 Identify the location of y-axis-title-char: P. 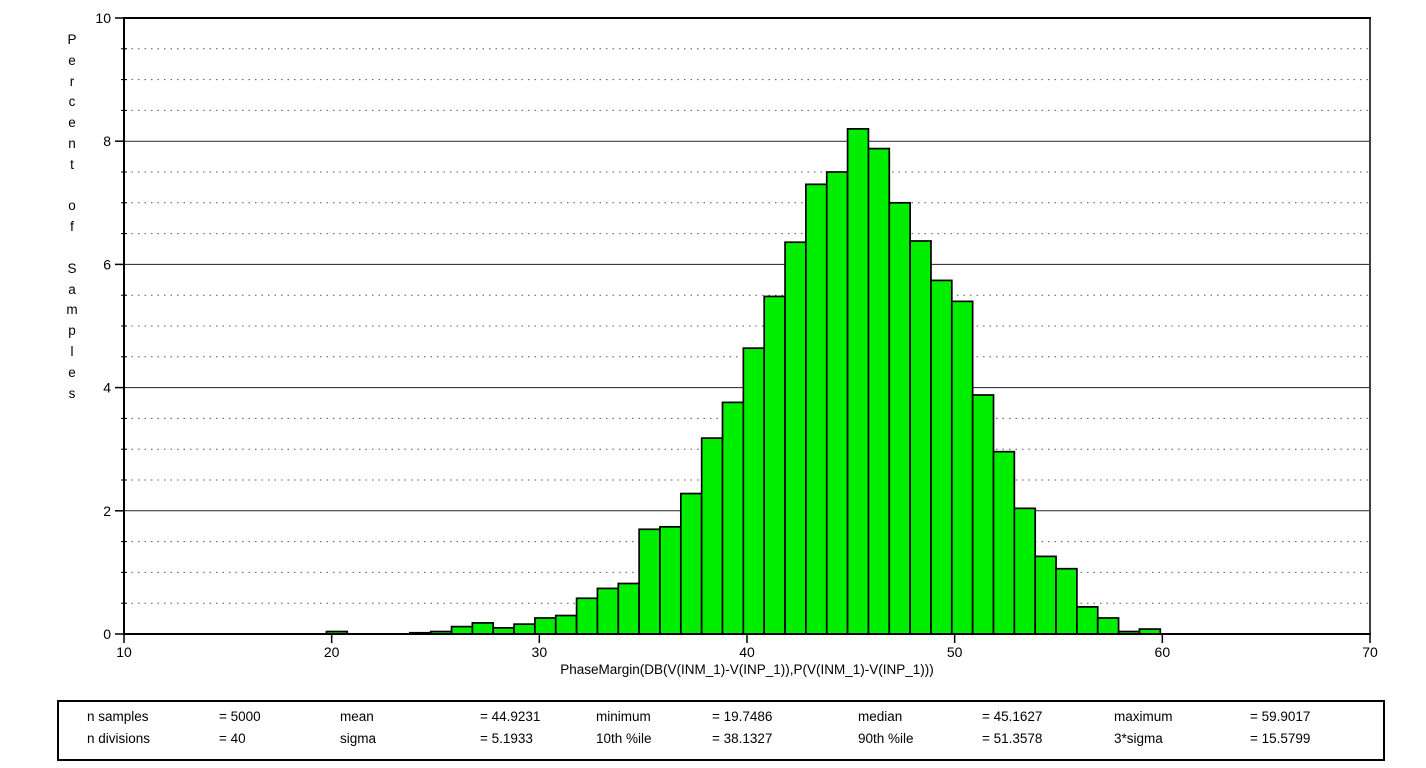
(72, 39).